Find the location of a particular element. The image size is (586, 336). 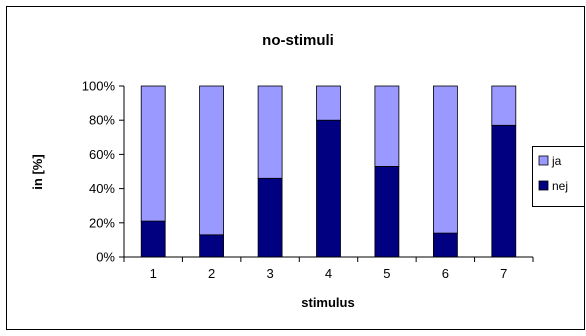

x-axis-label: stimulus is located at coordinates (327, 302).